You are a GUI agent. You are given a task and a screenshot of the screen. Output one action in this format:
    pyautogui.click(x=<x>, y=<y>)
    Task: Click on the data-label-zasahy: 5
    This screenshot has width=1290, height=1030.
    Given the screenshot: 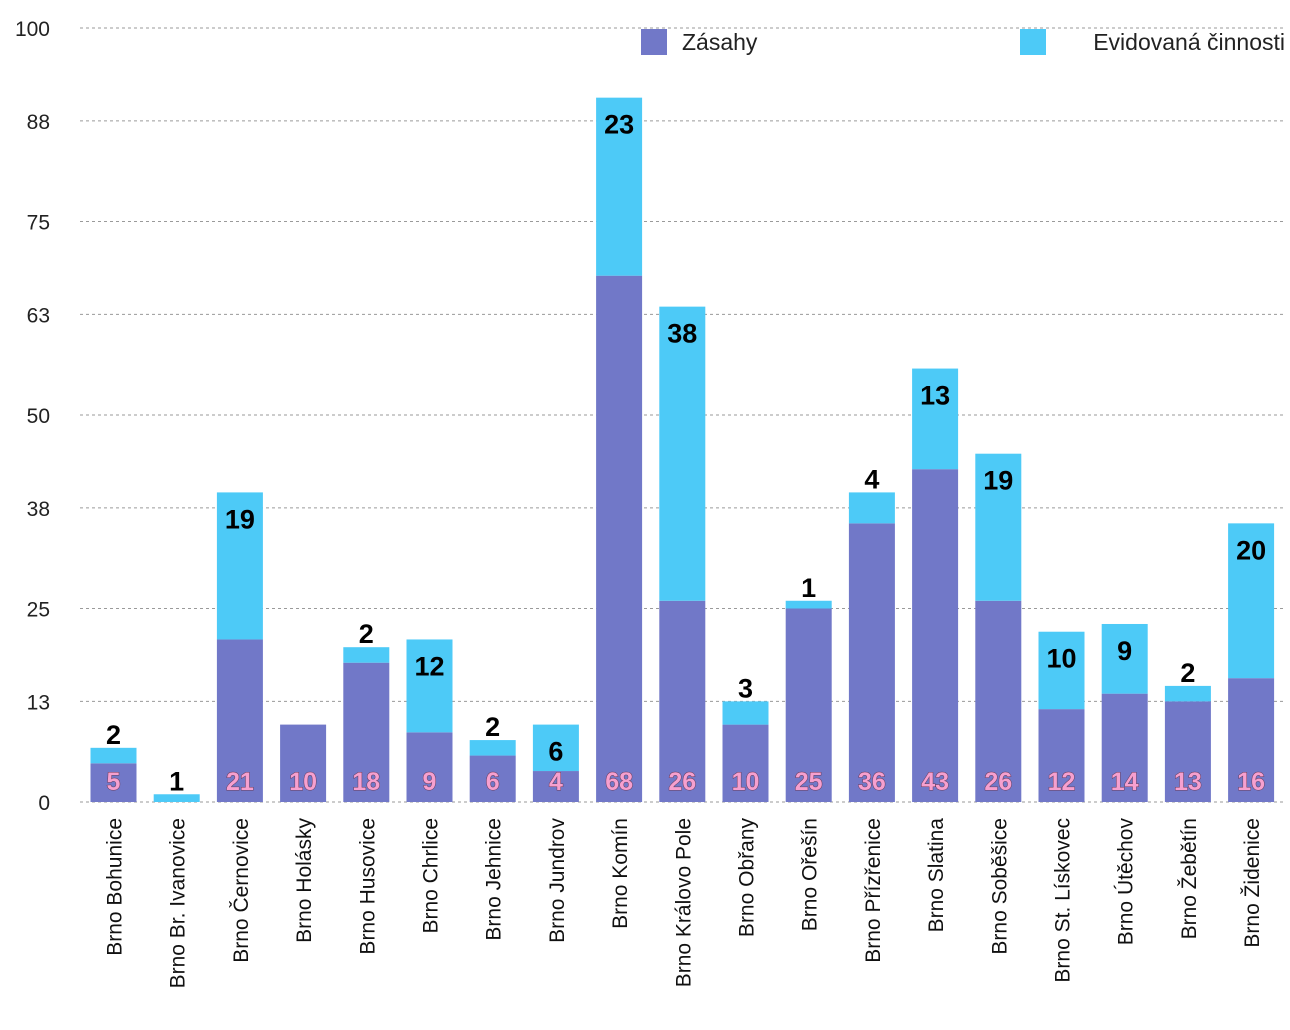 What is the action you would take?
    pyautogui.click(x=114, y=782)
    